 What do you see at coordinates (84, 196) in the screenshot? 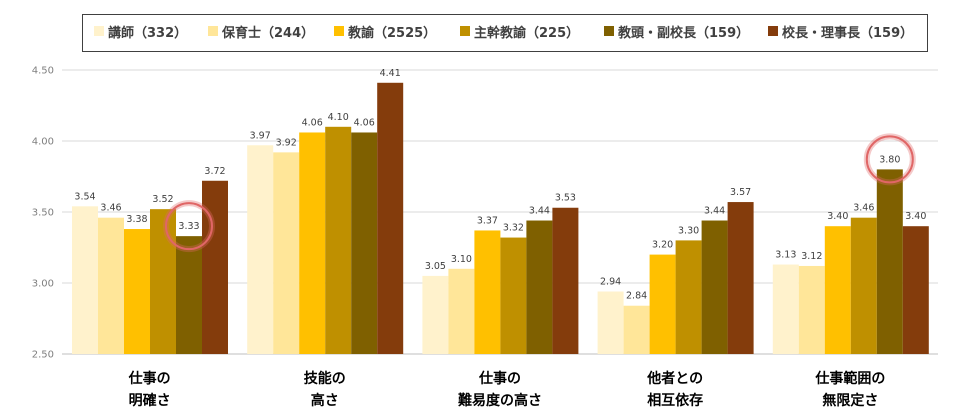
I see `data-label: 3.54` at bounding box center [84, 196].